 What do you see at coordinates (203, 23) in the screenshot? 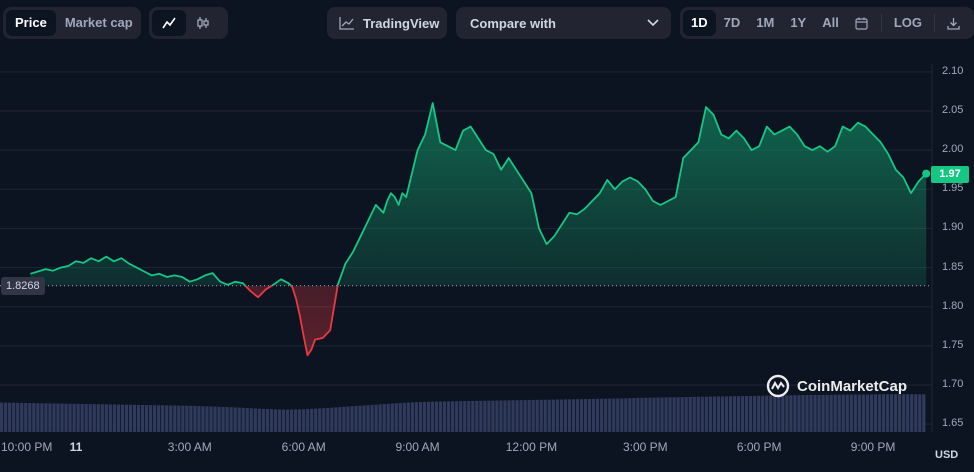
I see `candlestick-icon` at bounding box center [203, 23].